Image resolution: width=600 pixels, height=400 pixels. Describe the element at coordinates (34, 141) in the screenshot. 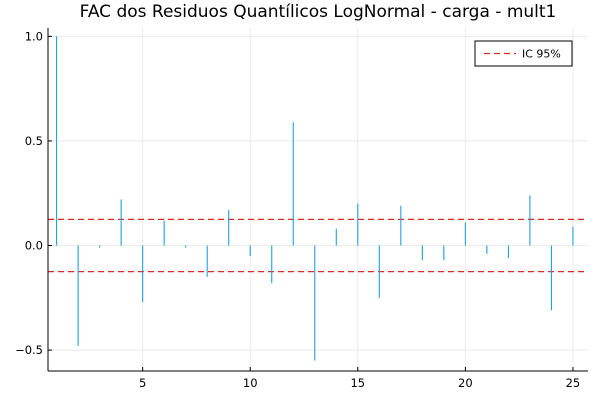

I see `y-tick-label-2: 0.5` at that location.